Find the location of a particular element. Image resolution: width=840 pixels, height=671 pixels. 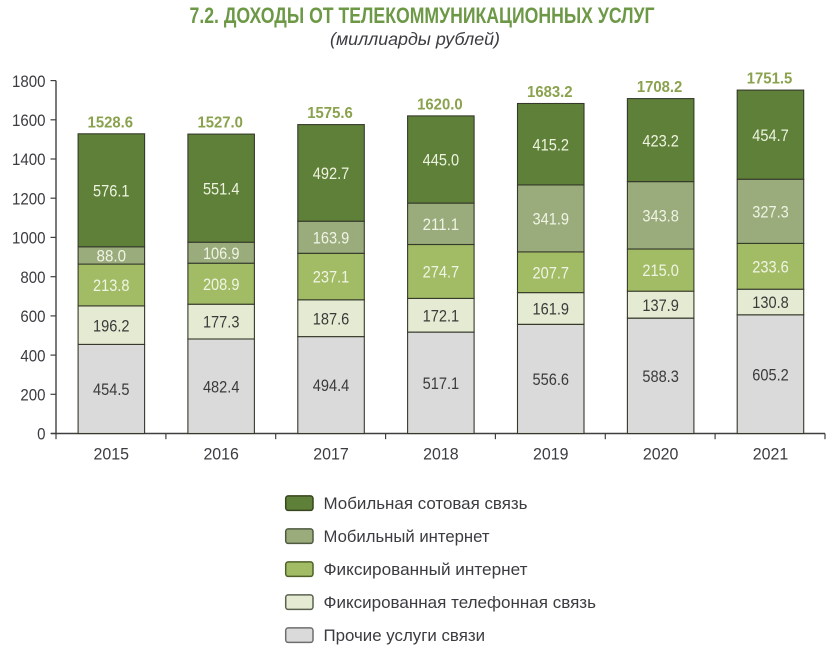

svg-text: 556.6 is located at coordinates (551, 379).